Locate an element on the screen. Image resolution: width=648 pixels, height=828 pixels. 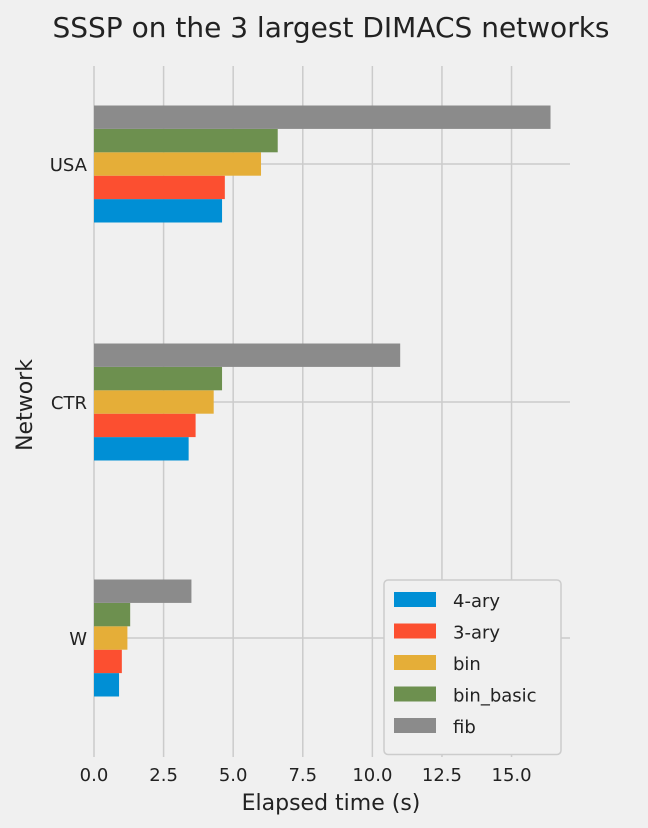
legend-swatch-bin_basic is located at coordinates (415, 694).